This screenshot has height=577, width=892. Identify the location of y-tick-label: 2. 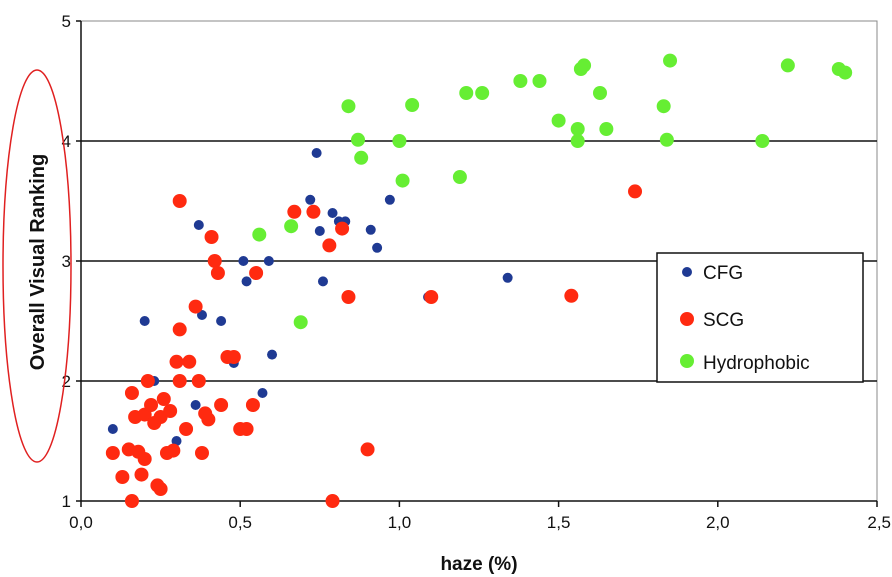
(66, 381).